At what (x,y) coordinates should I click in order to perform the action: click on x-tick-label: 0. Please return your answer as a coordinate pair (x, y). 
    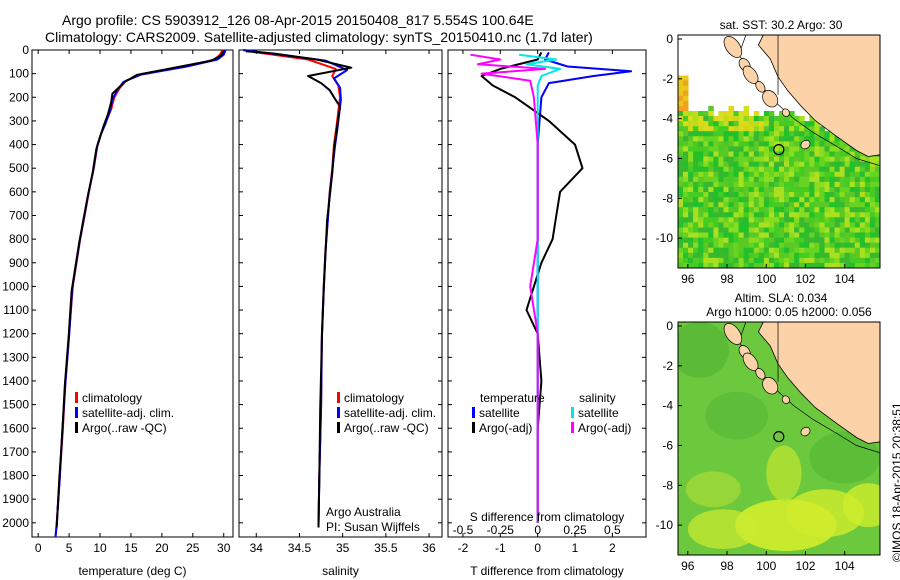
    Looking at the image, I should click on (537, 548).